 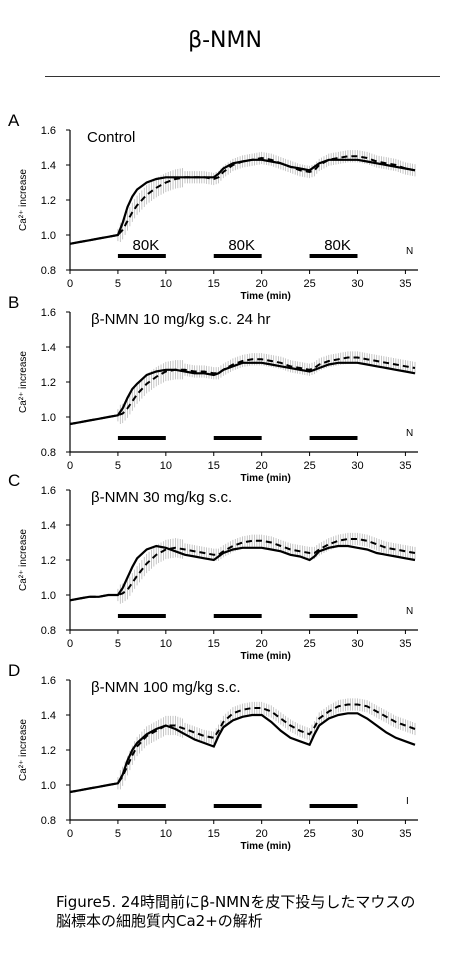 I want to click on panel-label: C, so click(x=14, y=480).